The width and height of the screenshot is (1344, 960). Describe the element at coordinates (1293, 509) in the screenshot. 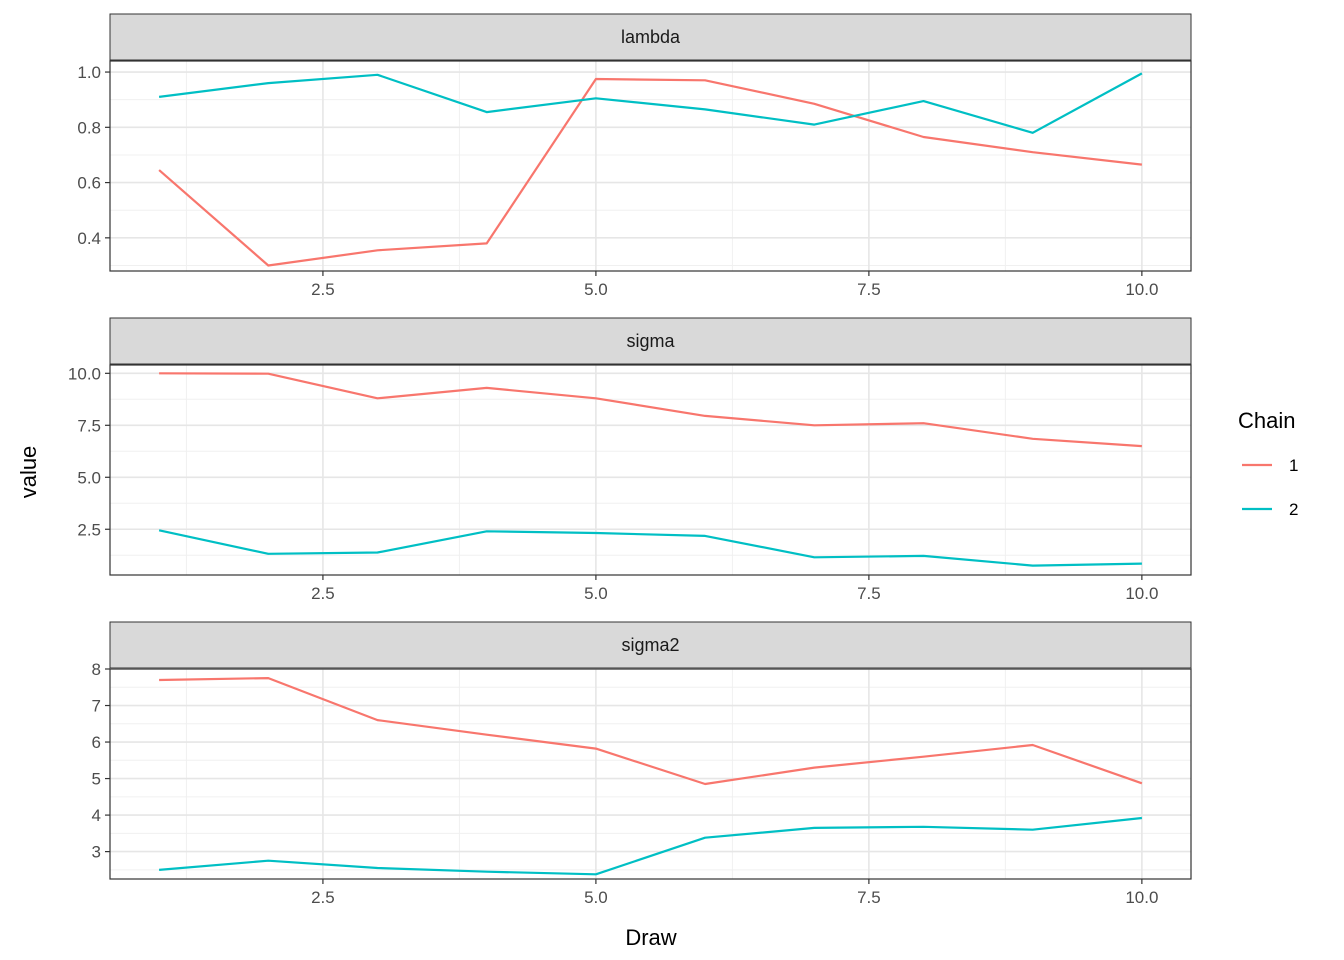

I see `legend-label-chain-2: 2` at that location.